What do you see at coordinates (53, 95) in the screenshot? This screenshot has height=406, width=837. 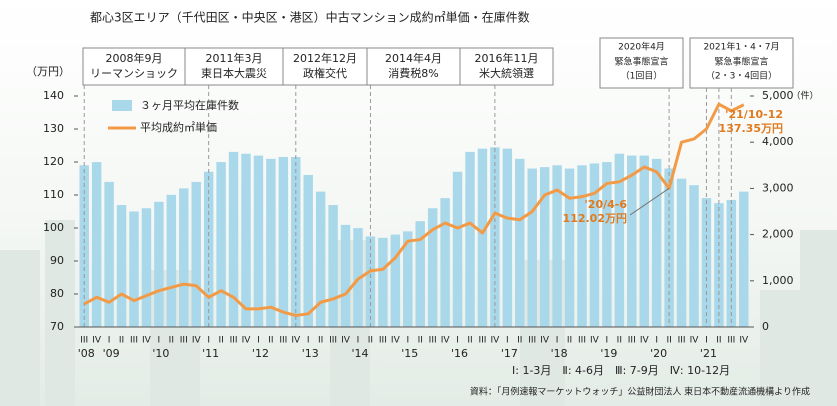 I see `y-tick-label: 140` at bounding box center [53, 95].